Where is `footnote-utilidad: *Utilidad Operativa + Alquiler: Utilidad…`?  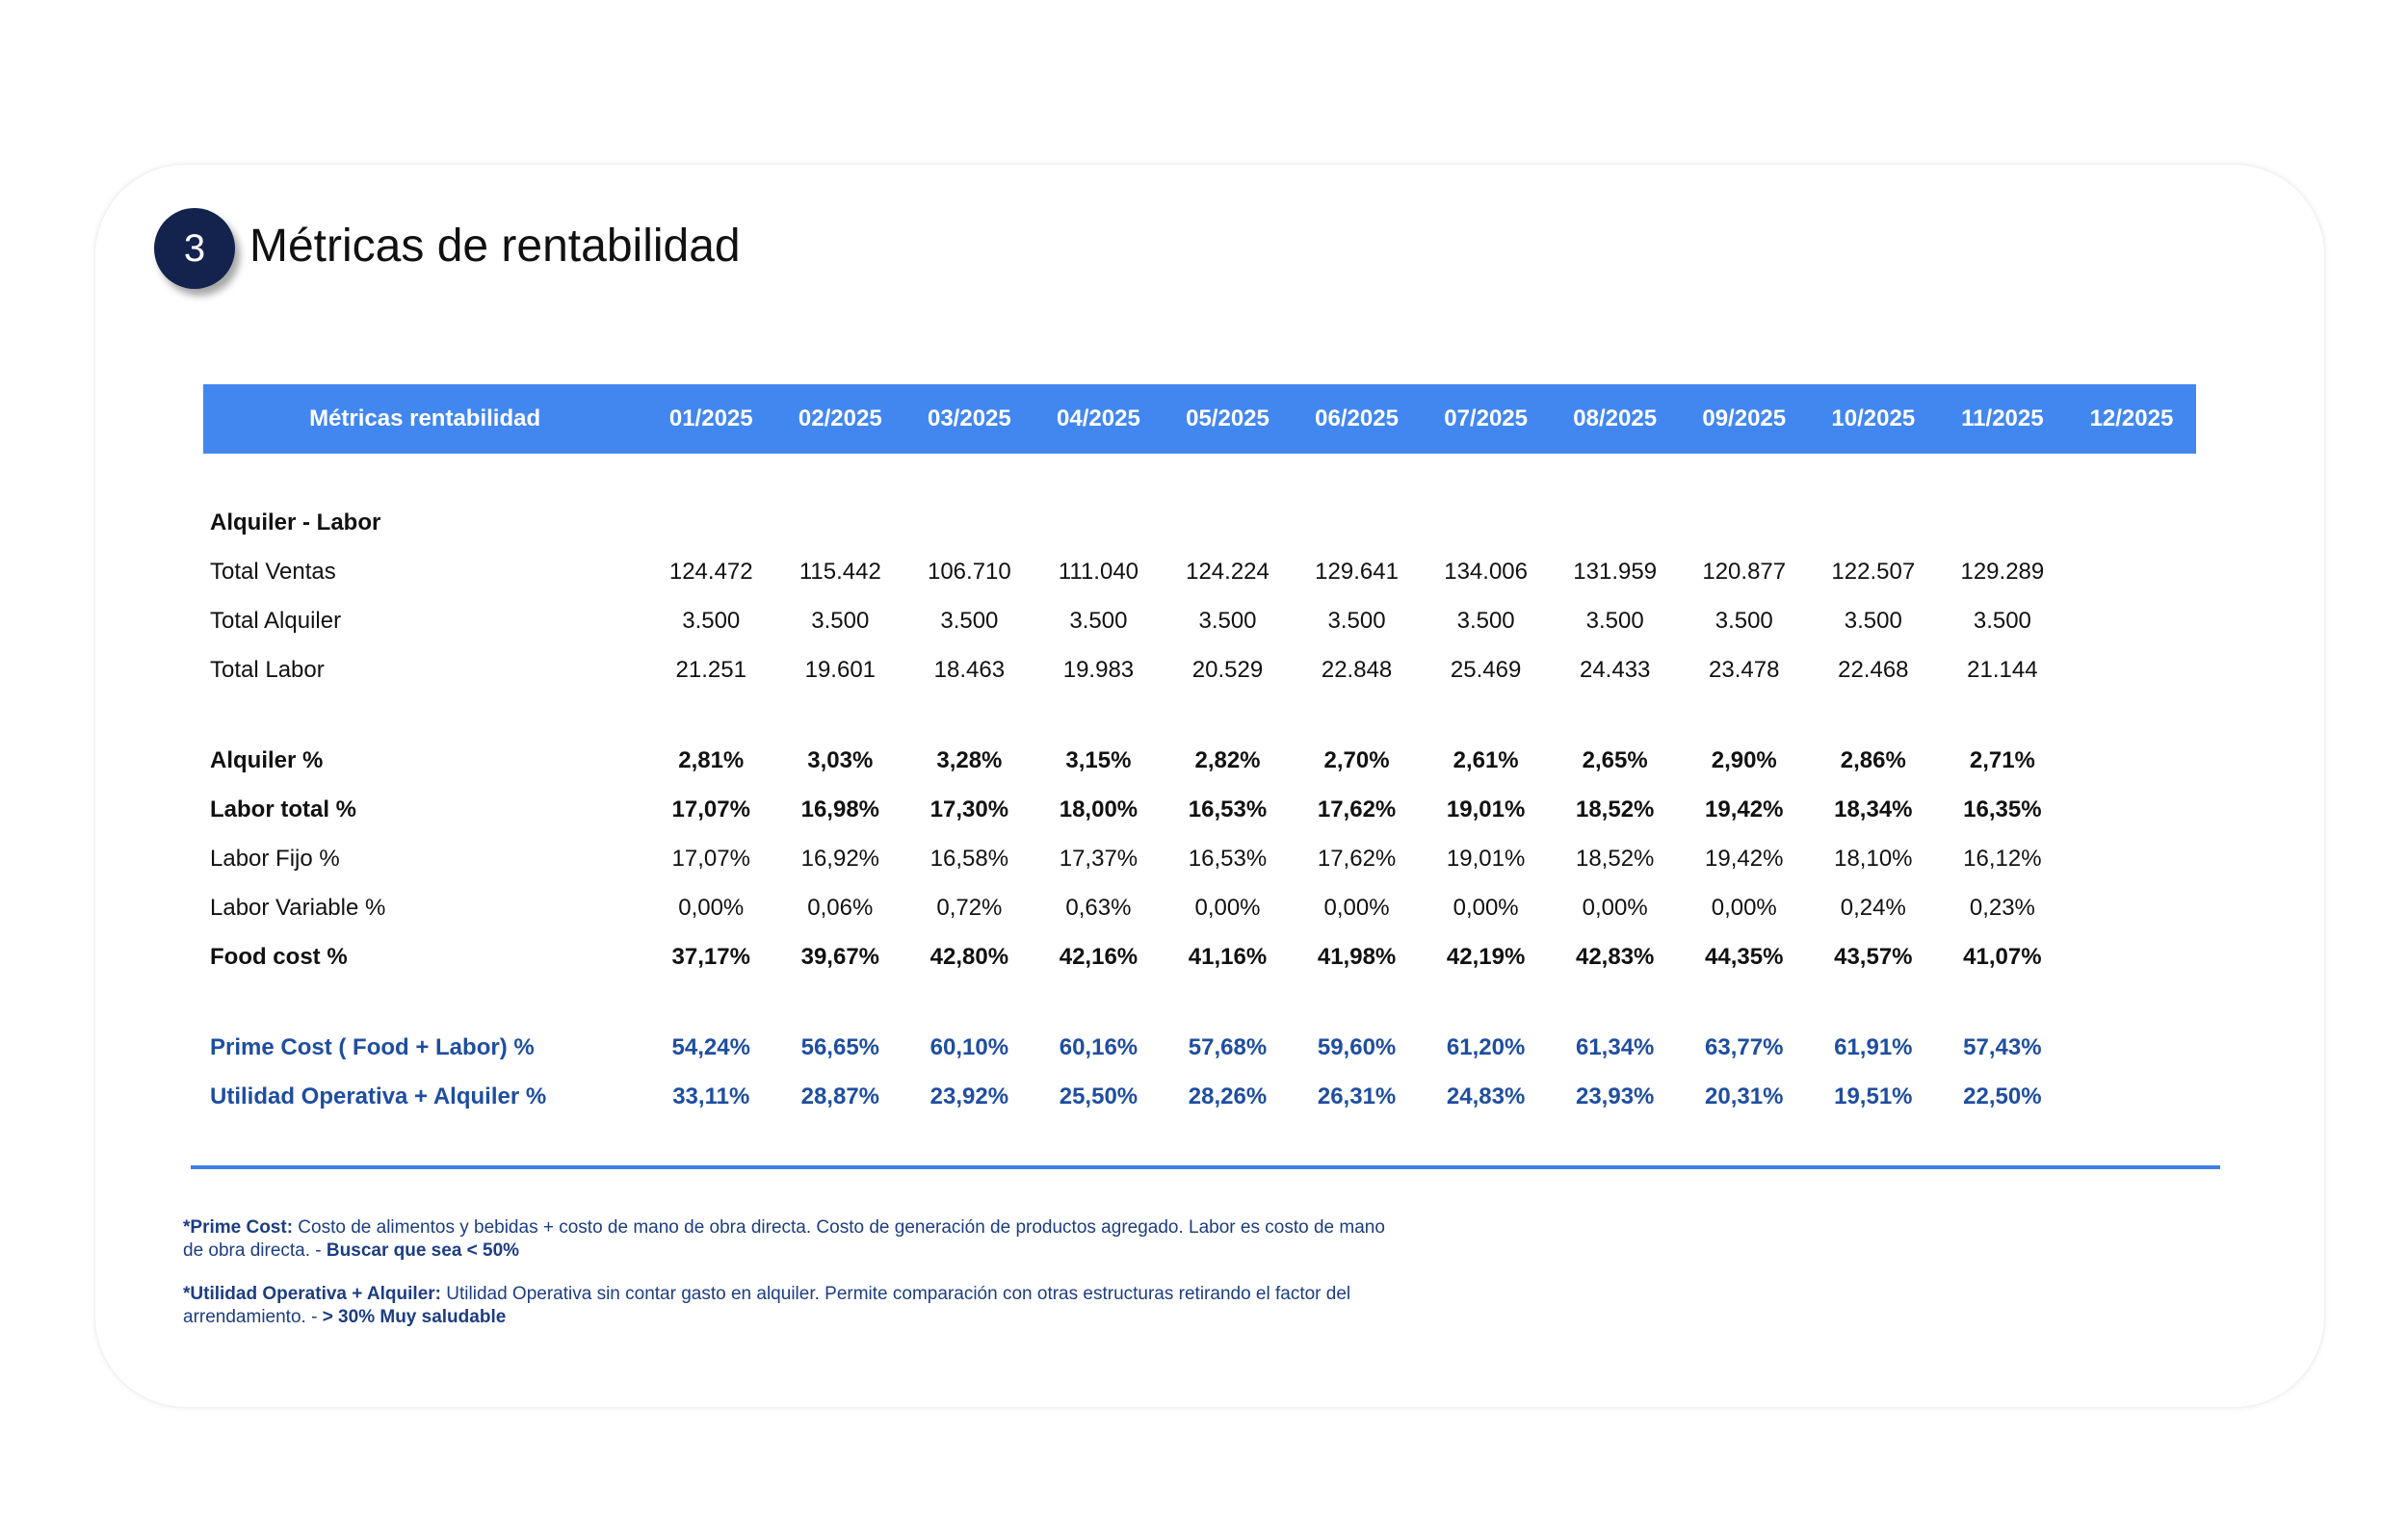
footnote-utilidad: *Utilidad Operativa + Alquiler: Utilidad… is located at coordinates (794, 1306).